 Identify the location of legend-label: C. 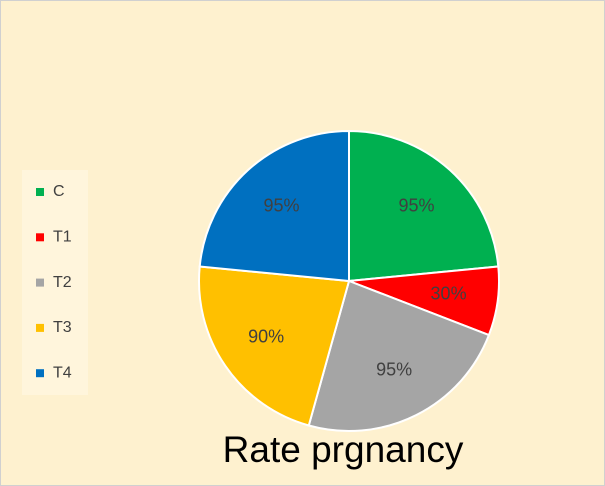
(59, 191).